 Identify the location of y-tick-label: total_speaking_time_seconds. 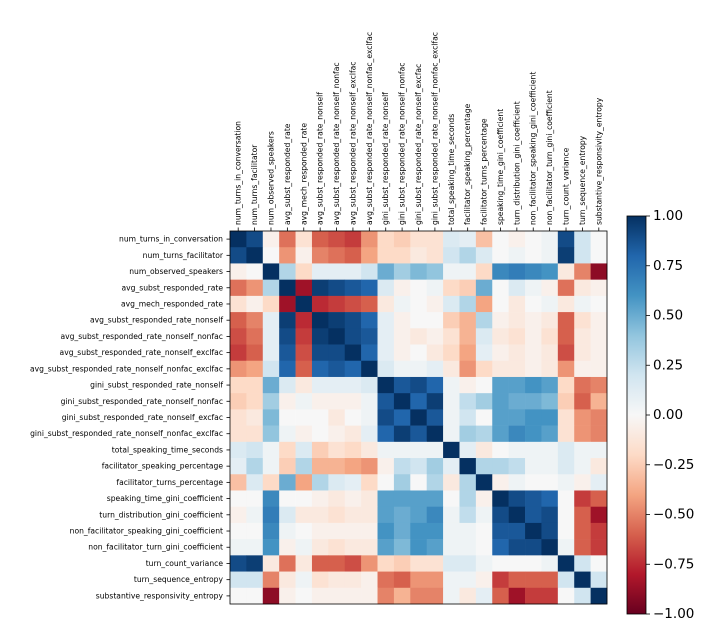
(167, 449).